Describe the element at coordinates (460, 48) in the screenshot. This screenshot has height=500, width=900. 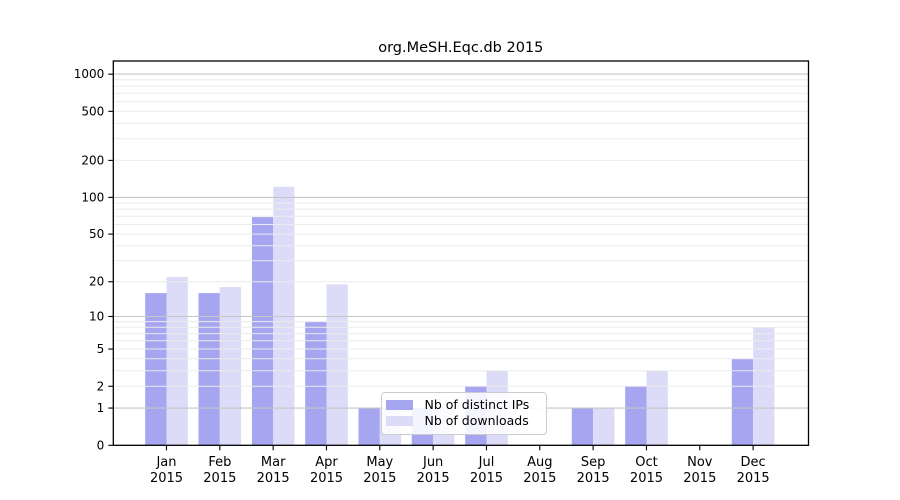
I see `chart-title: org.MeSH.Eqc.db 2015` at that location.